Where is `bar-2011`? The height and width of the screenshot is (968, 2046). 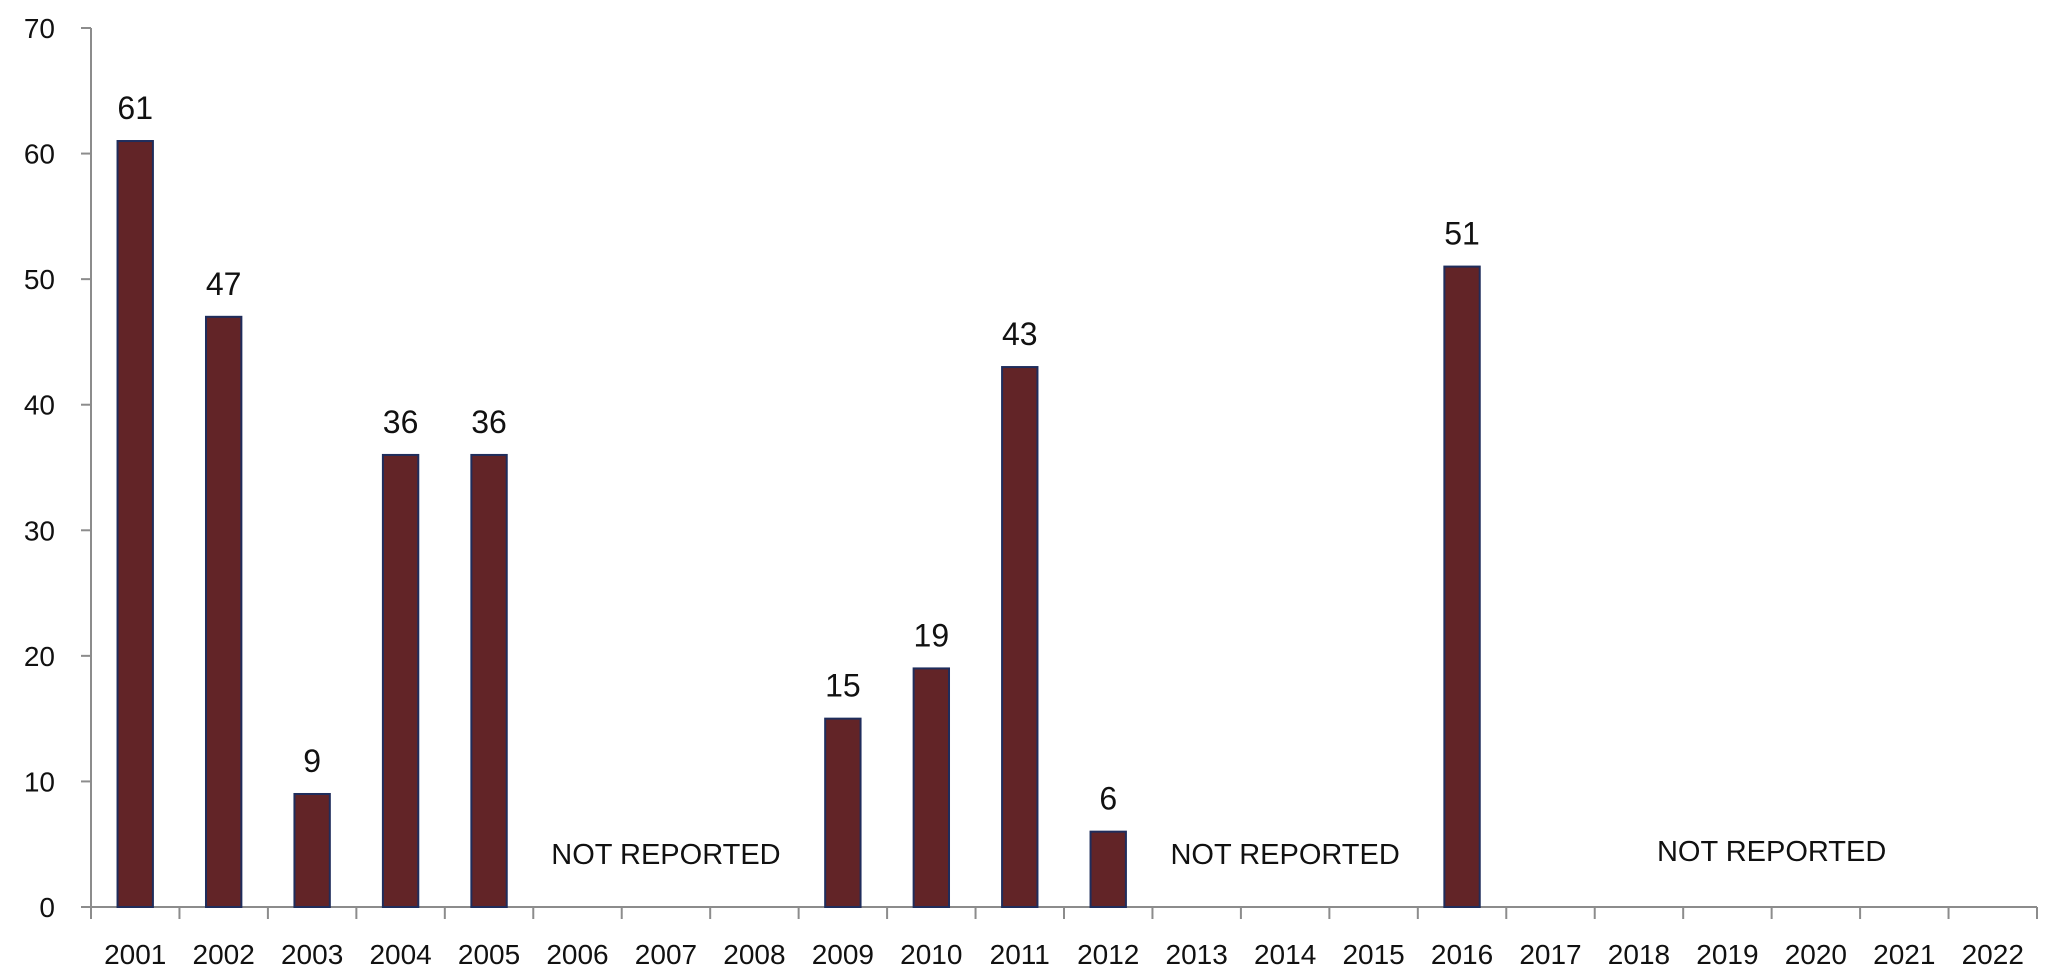 bar-2011 is located at coordinates (1020, 637).